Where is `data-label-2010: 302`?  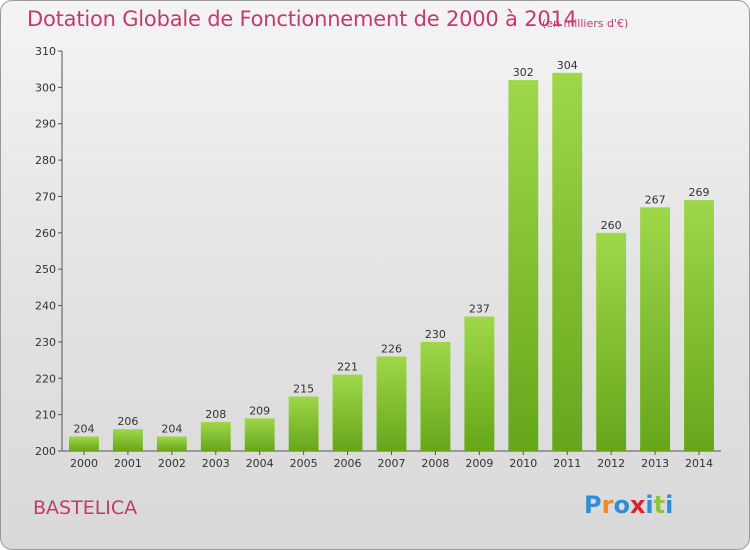
data-label-2010: 302 is located at coordinates (523, 72).